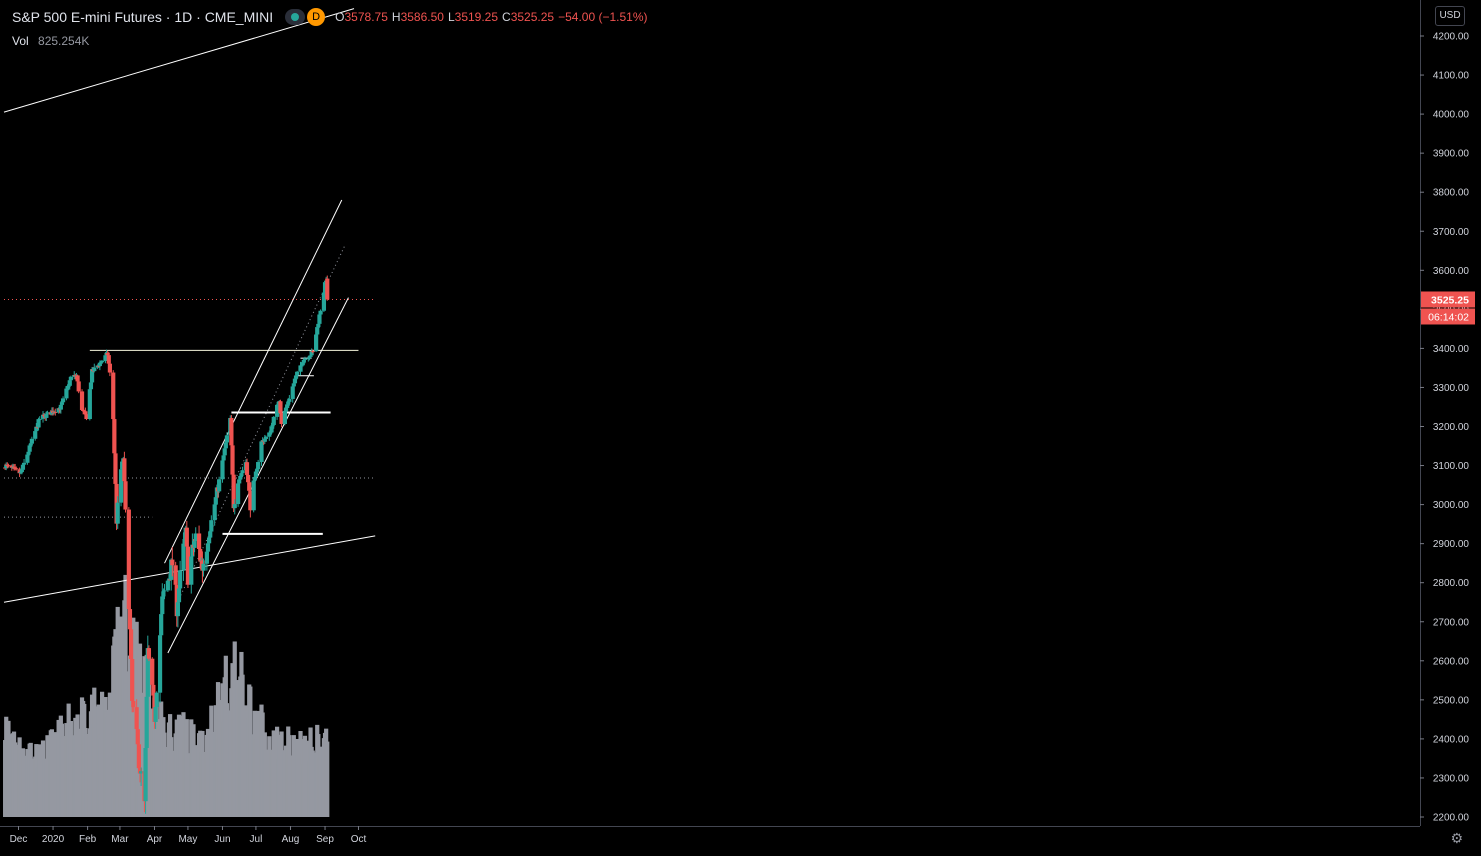 Image resolution: width=1481 pixels, height=856 pixels. What do you see at coordinates (1451, 505) in the screenshot?
I see `y-tick-label: 3000.00` at bounding box center [1451, 505].